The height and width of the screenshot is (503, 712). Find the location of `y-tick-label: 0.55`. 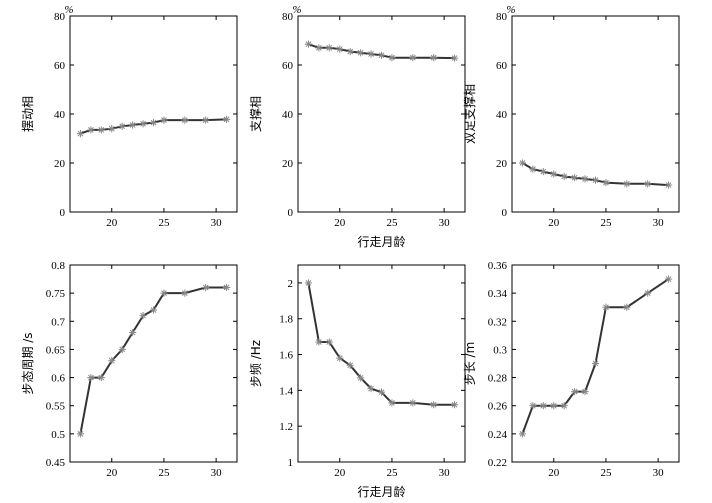

y-tick-label: 0.55 is located at coordinates (56, 407).